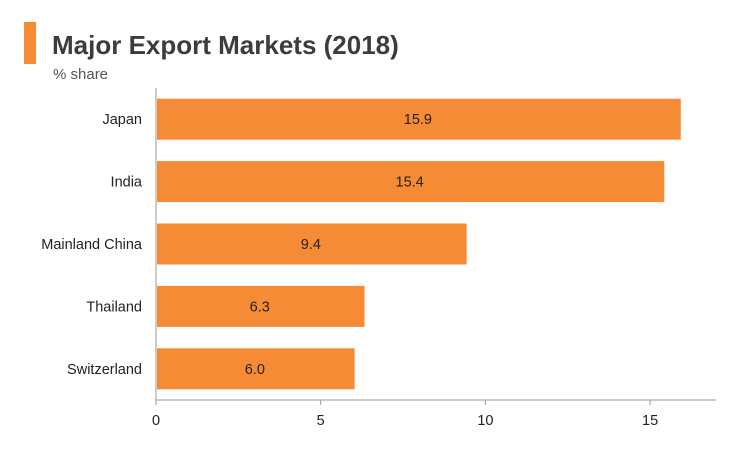 Image resolution: width=750 pixels, height=450 pixels. I want to click on data-label: 6.3, so click(260, 307).